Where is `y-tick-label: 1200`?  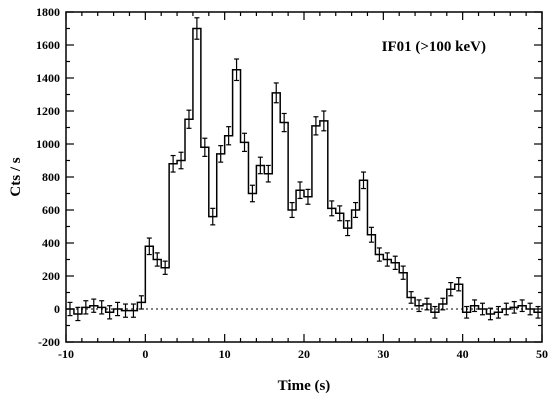 y-tick-label: 1200 is located at coordinates (48, 111).